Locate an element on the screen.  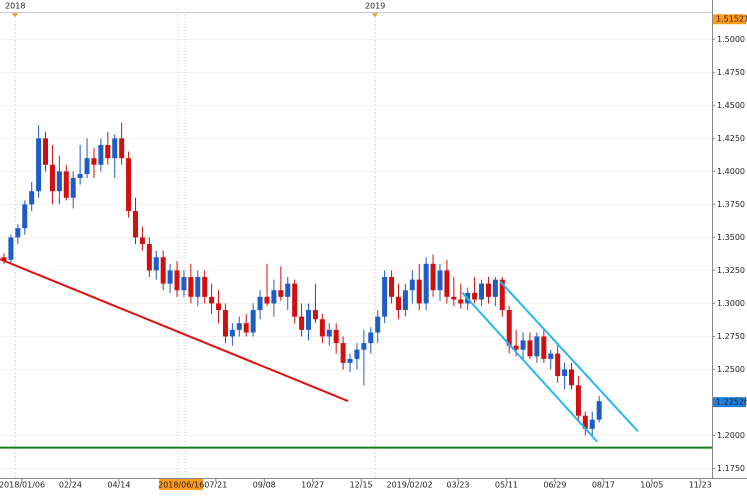
x-tick-label: 04/14 is located at coordinates (118, 485).